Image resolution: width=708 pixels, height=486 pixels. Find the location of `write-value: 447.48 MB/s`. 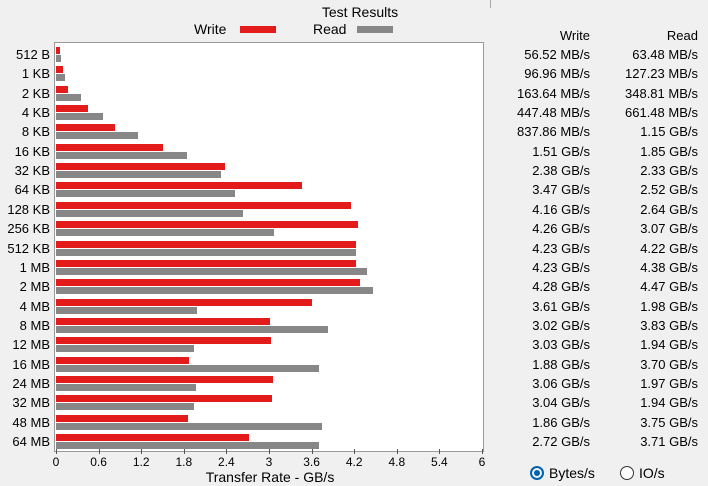

write-value: 447.48 MB/s is located at coordinates (553, 113).